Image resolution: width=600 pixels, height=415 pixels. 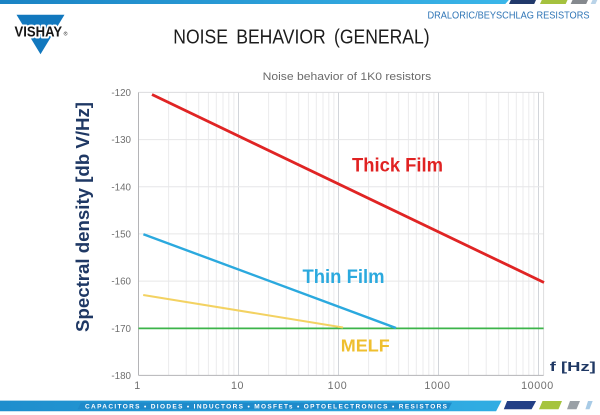 I want to click on svg-text: -130, so click(x=121, y=140).